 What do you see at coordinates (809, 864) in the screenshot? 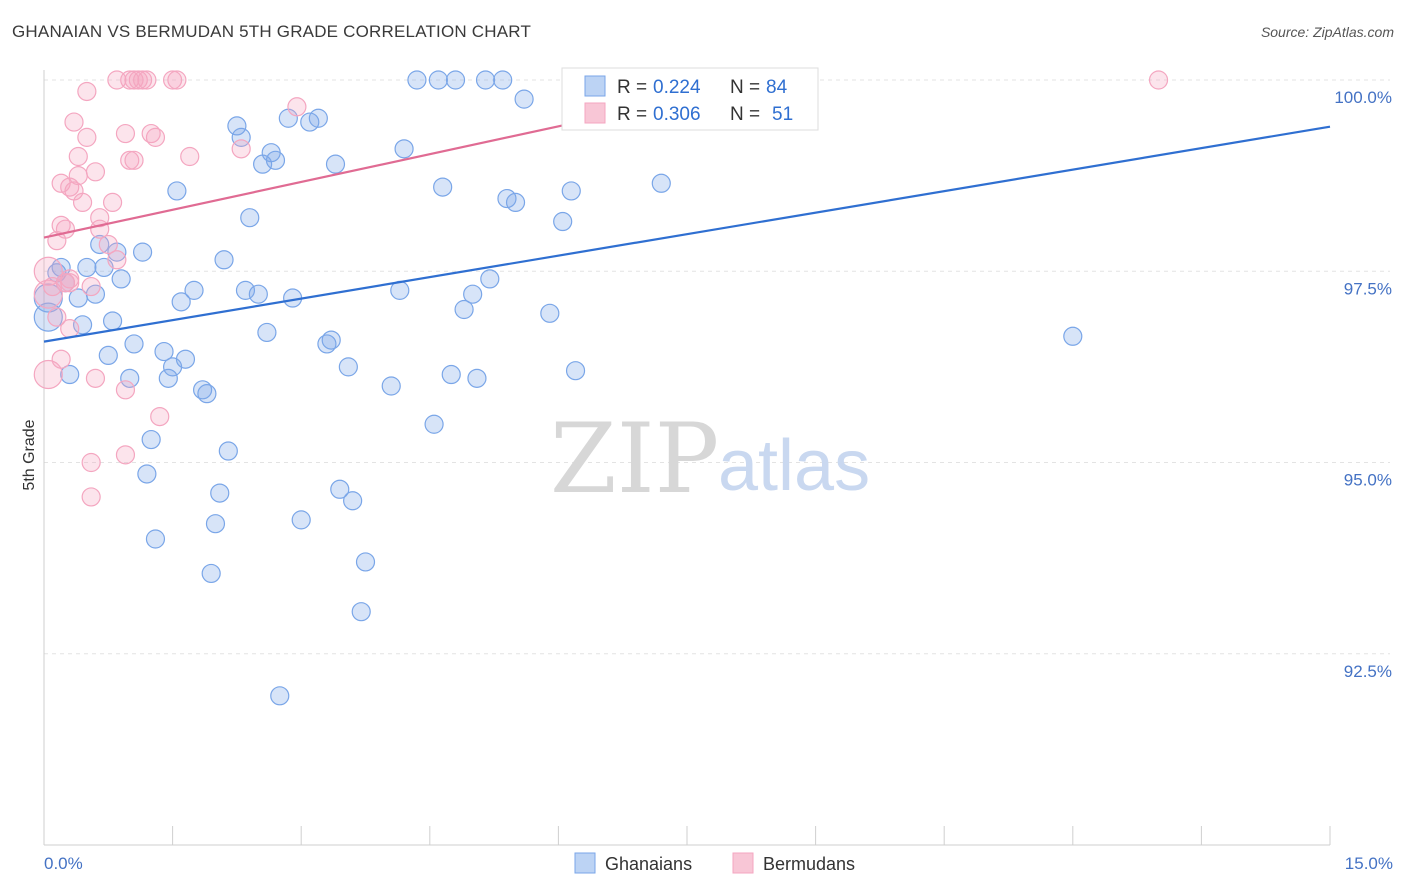
I see `legend-bottom-label-bermudans: Bermudans` at bounding box center [809, 864].